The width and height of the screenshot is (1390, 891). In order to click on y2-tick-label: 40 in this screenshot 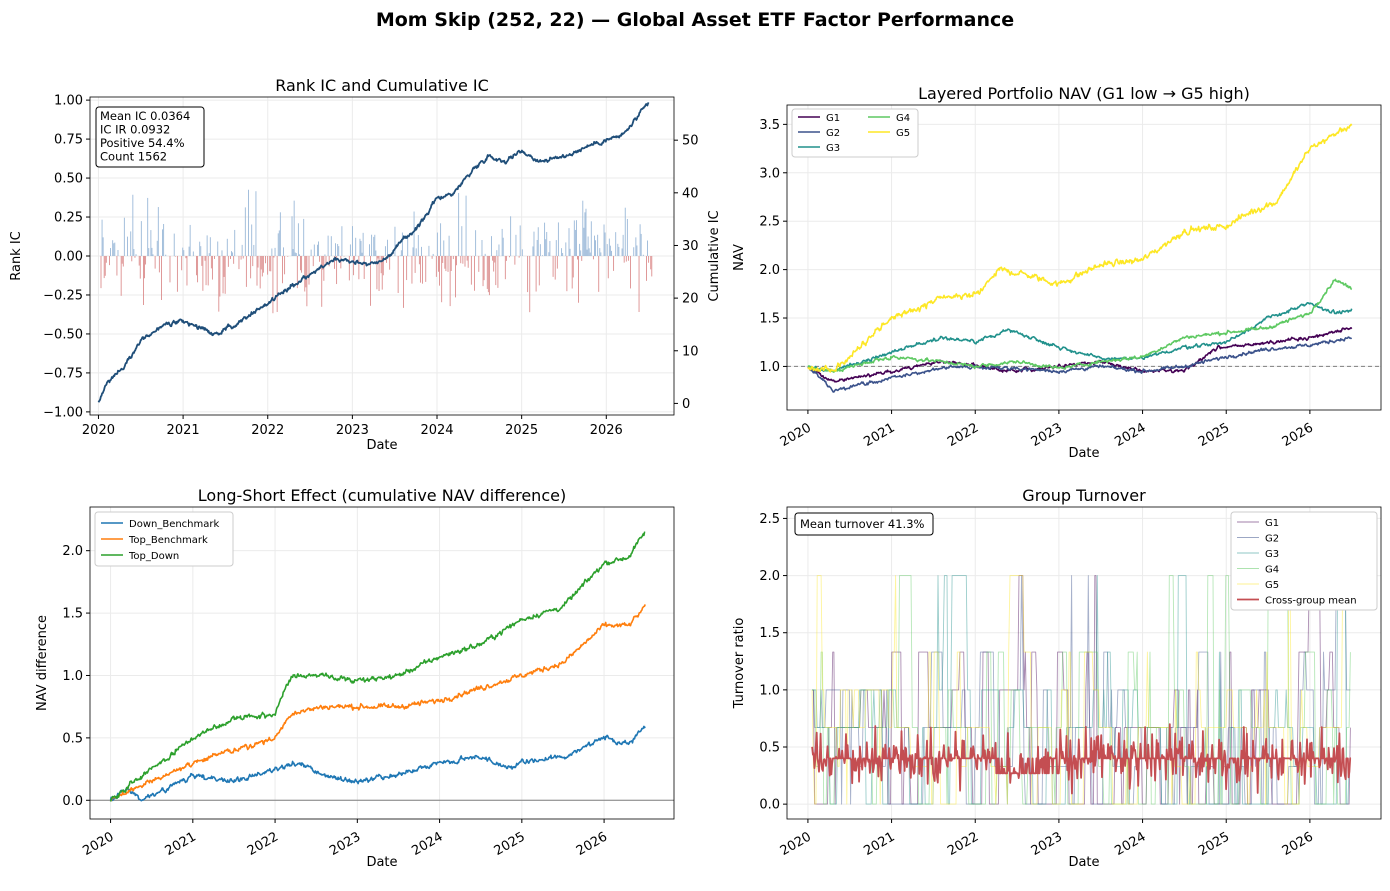, I will do `click(690, 193)`.